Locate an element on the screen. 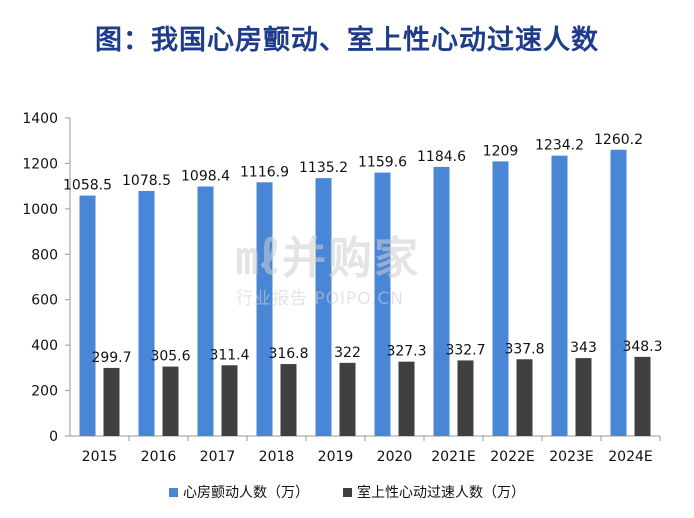 Image resolution: width=694 pixels, height=518 pixels. data-label: 1098.4 is located at coordinates (205, 177).